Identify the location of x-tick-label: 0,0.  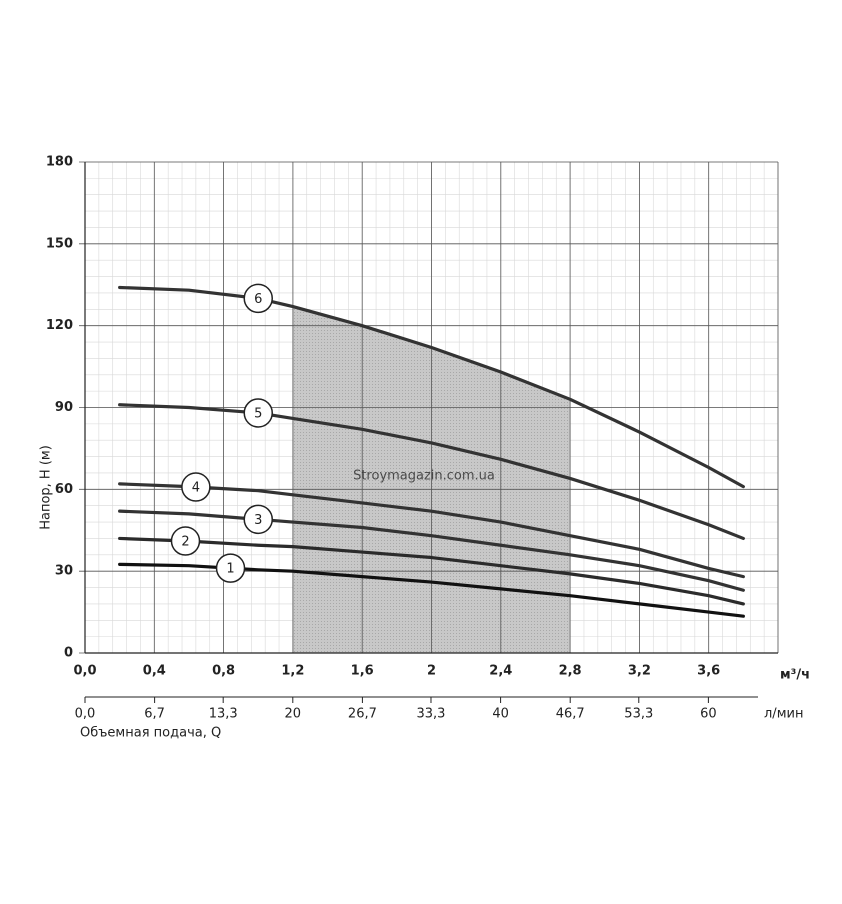
(84, 671).